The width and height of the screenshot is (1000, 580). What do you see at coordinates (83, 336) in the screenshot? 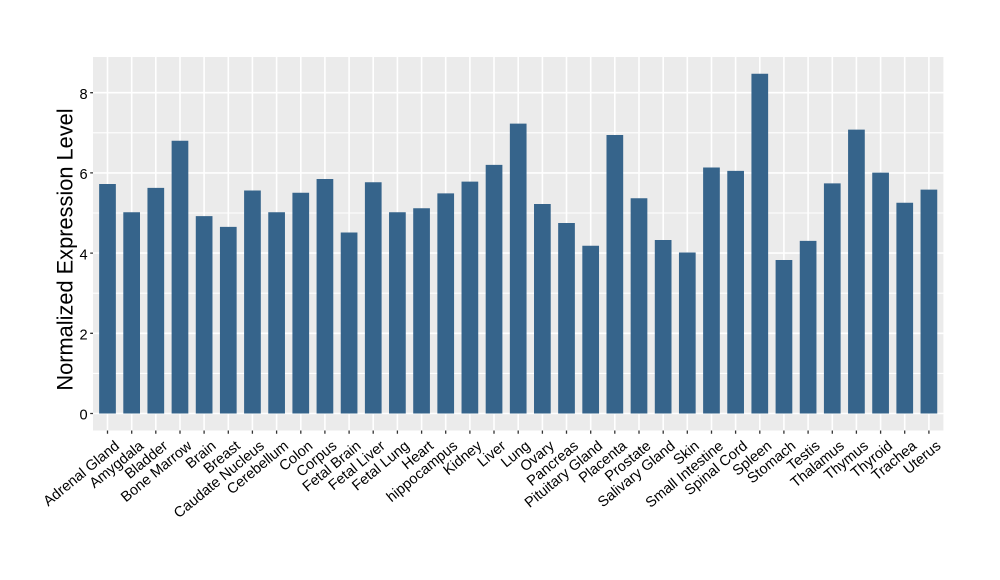
I see `svg-text: 2` at bounding box center [83, 336].